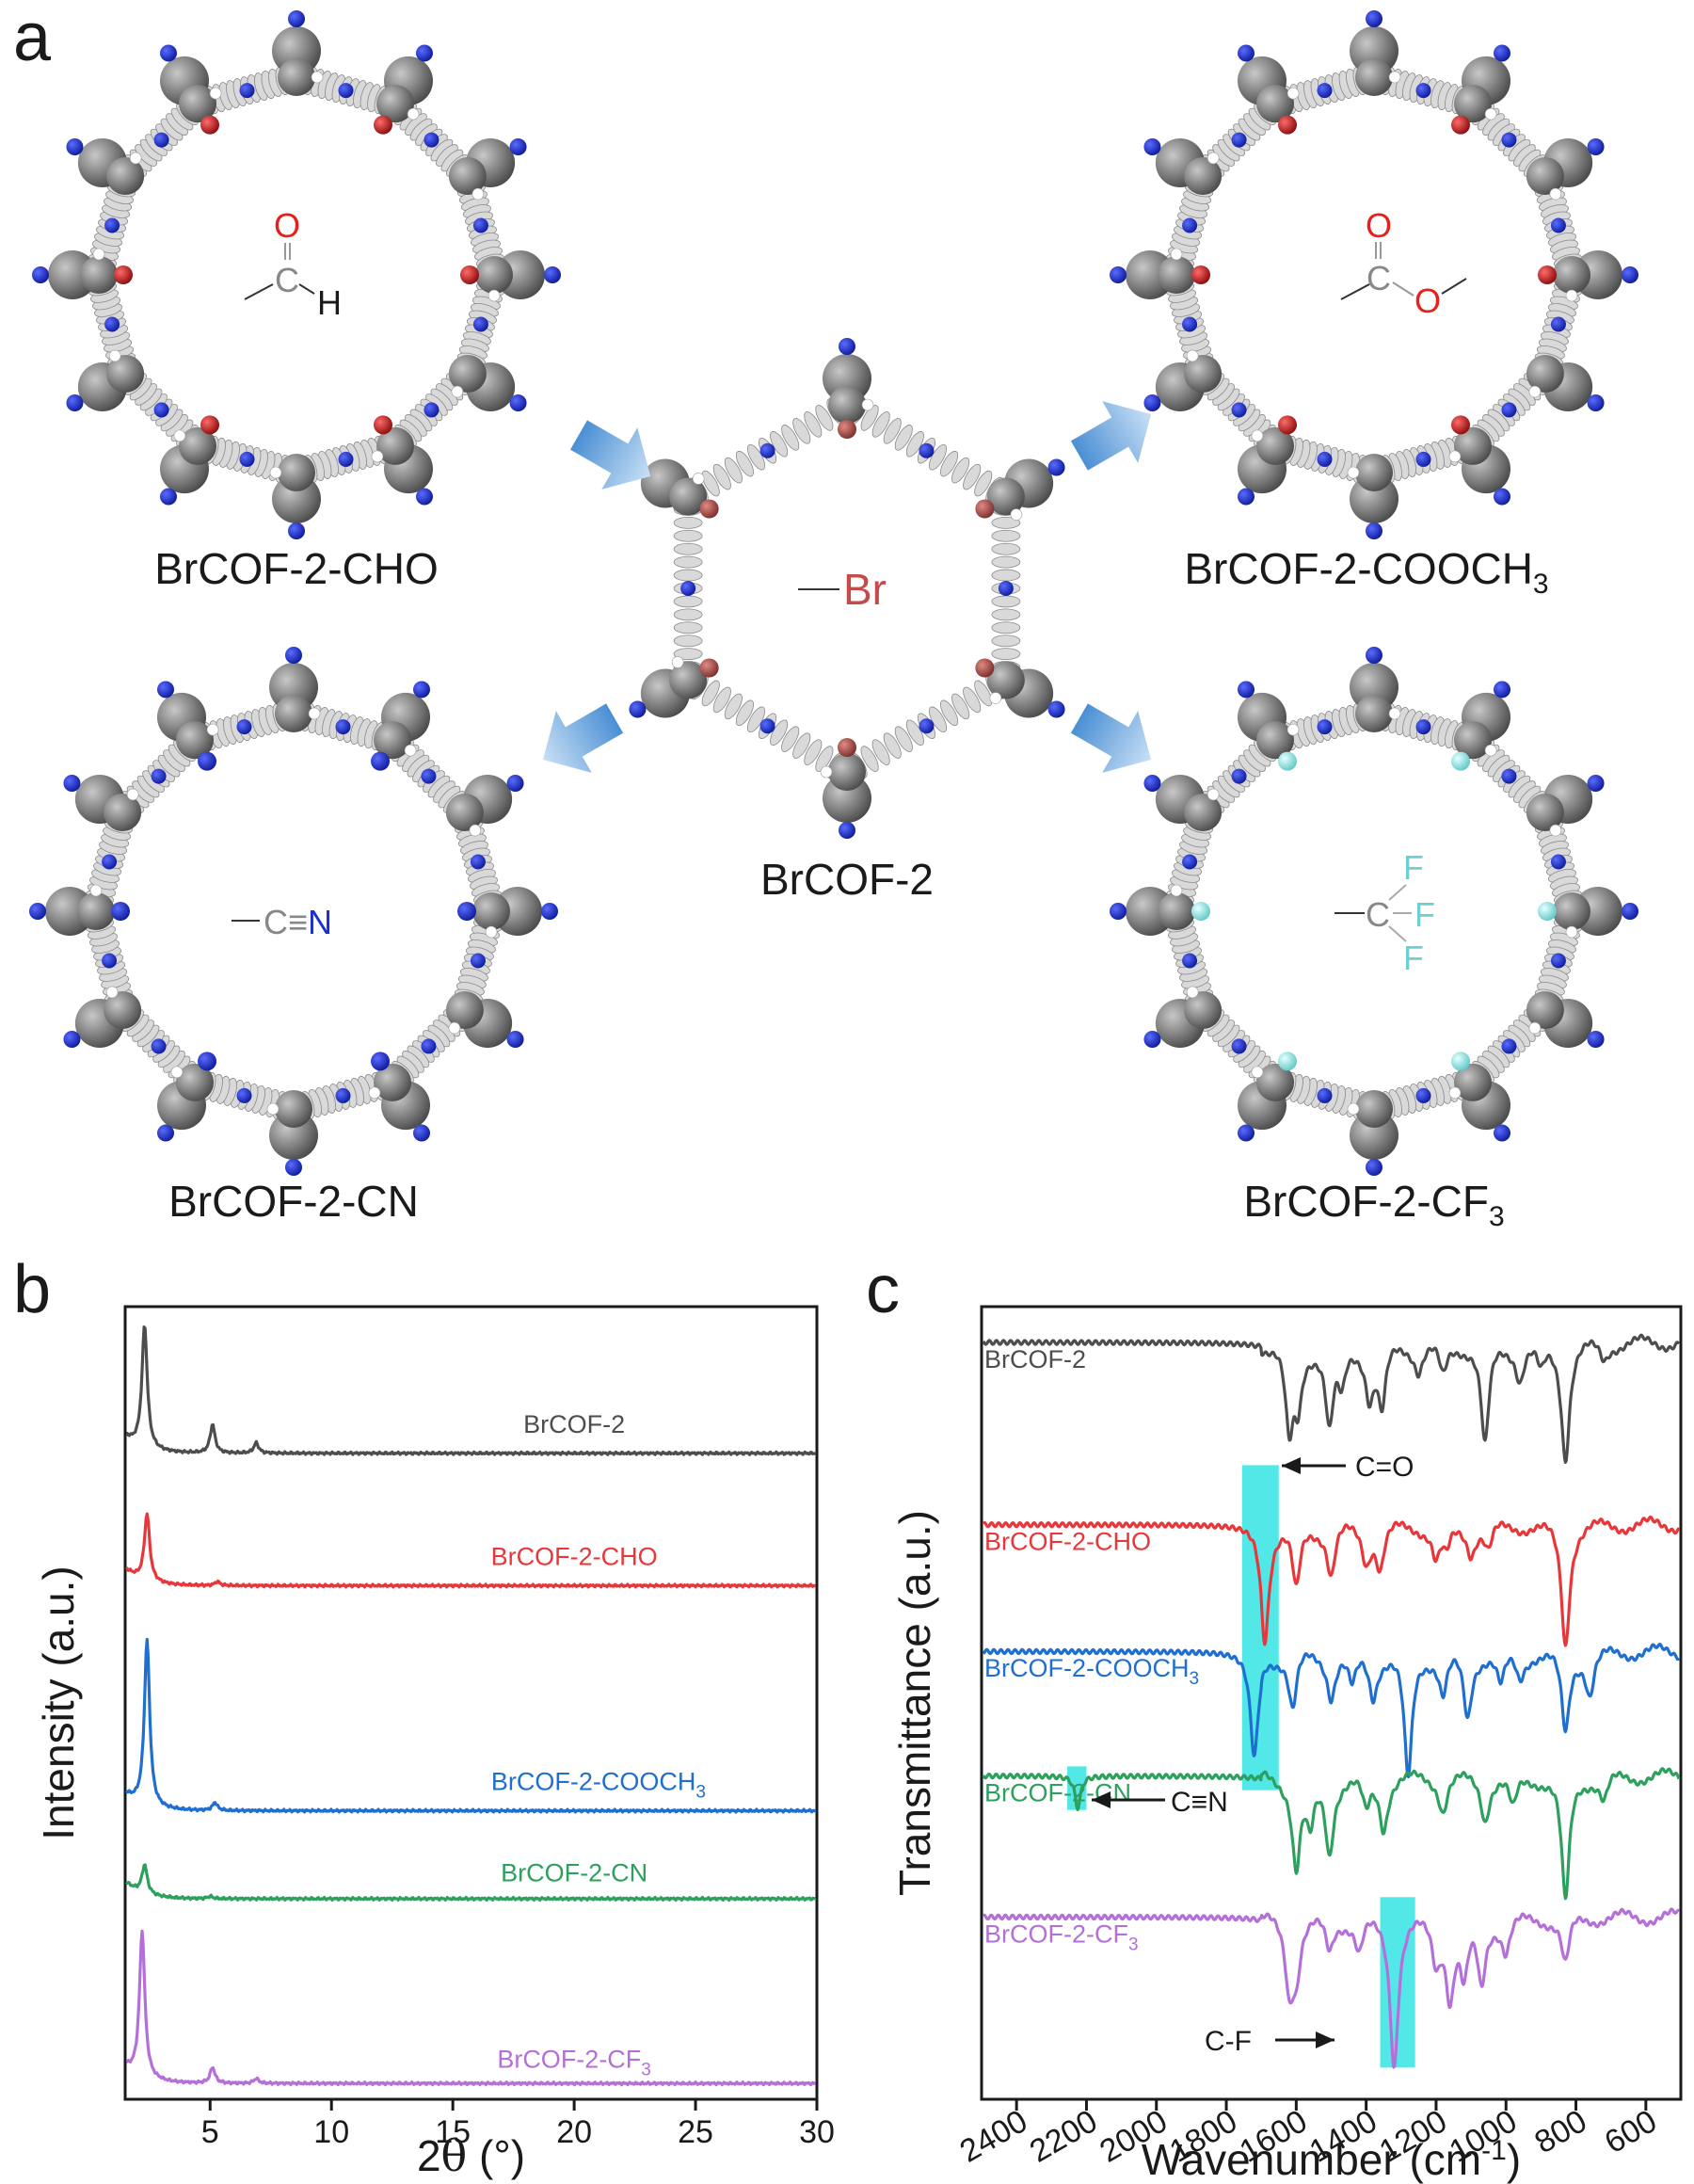 Image resolution: width=1694 pixels, height=2184 pixels. What do you see at coordinates (293, 1201) in the screenshot?
I see `cn-structure-label: BrCOF-2-CN` at bounding box center [293, 1201].